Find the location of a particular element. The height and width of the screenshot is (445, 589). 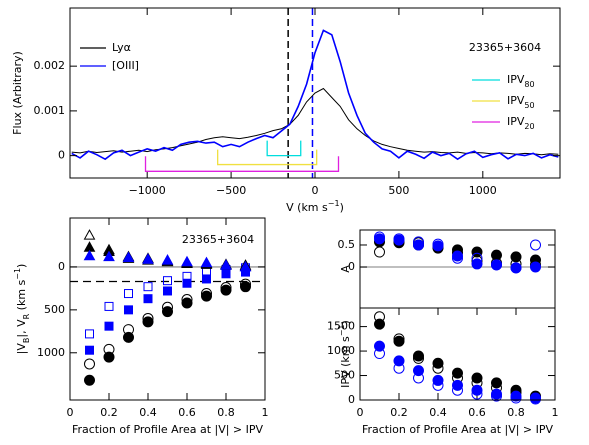

y-axis-label: |VB|, VR (km s−1) is located at coordinates (22, 309).